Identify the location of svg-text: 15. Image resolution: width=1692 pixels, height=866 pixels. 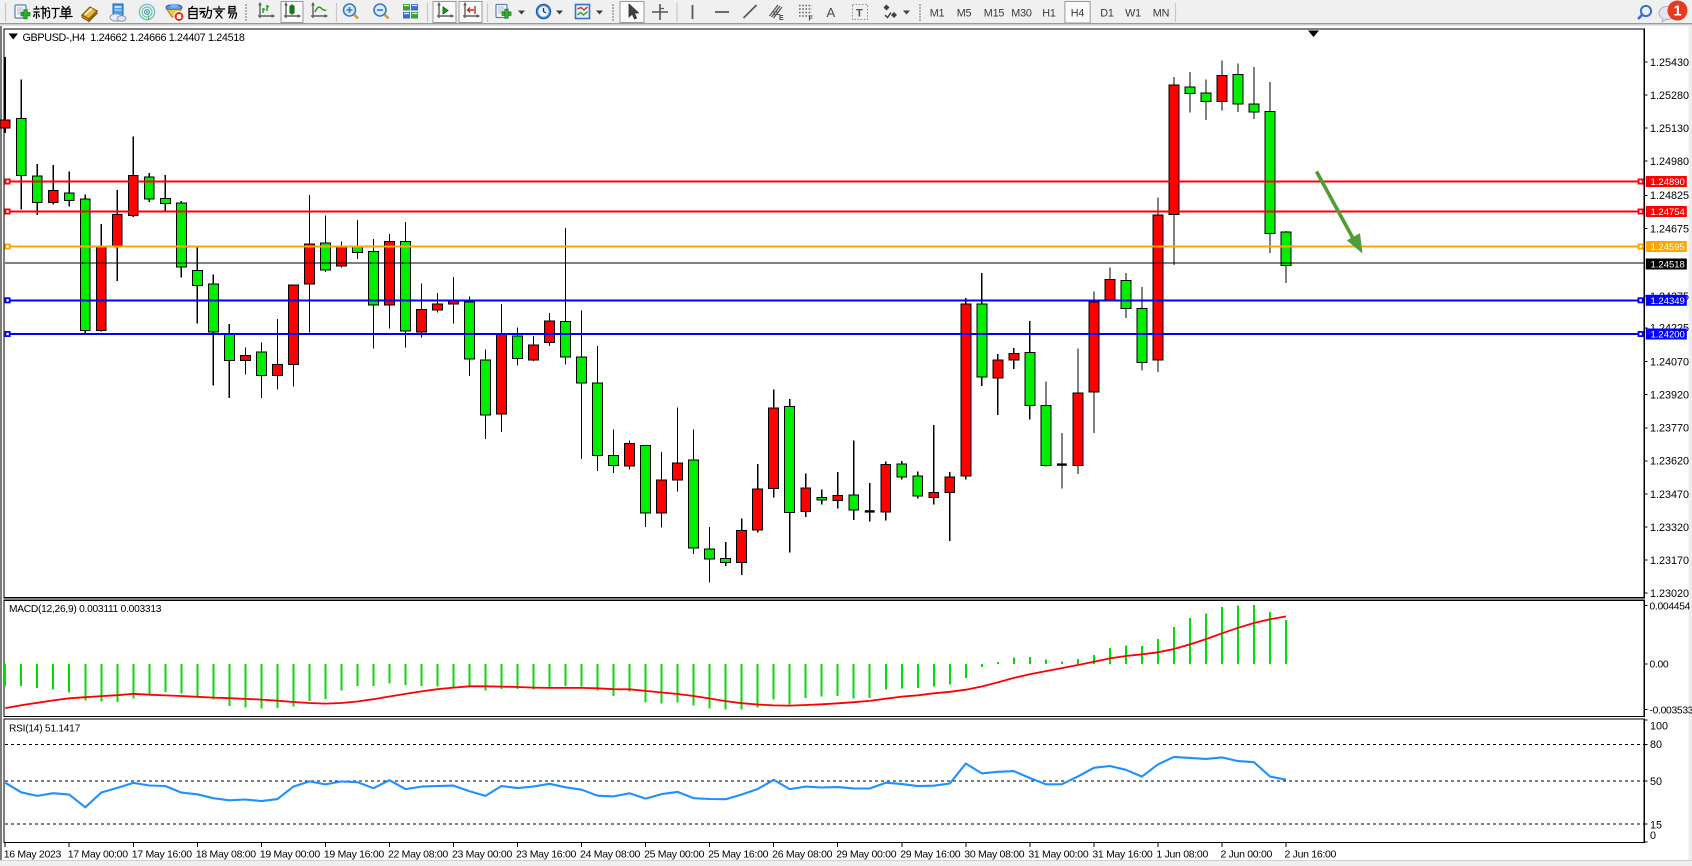
(1656, 825).